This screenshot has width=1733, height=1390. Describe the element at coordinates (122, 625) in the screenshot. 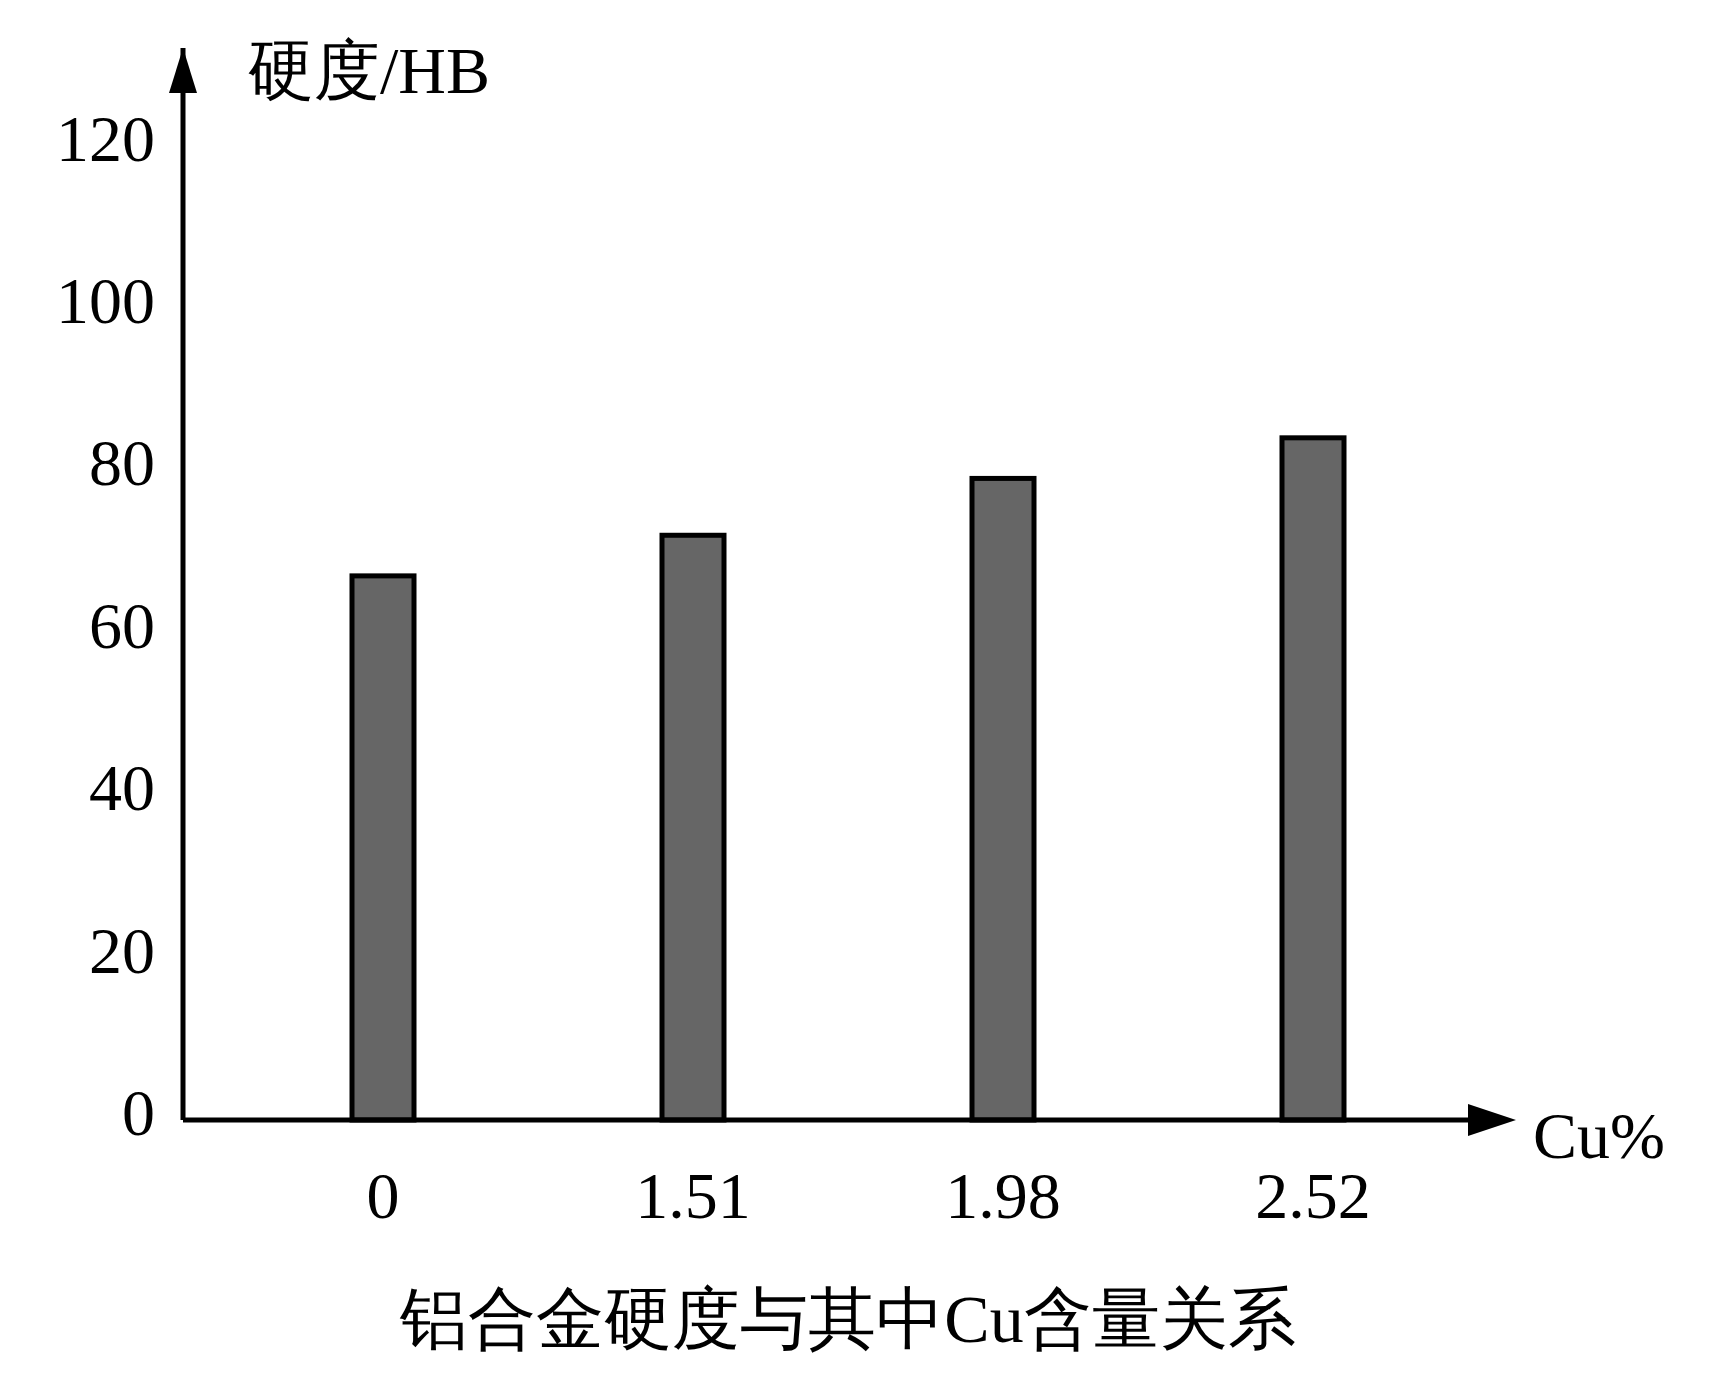

I see `y-tick-label: 60` at that location.